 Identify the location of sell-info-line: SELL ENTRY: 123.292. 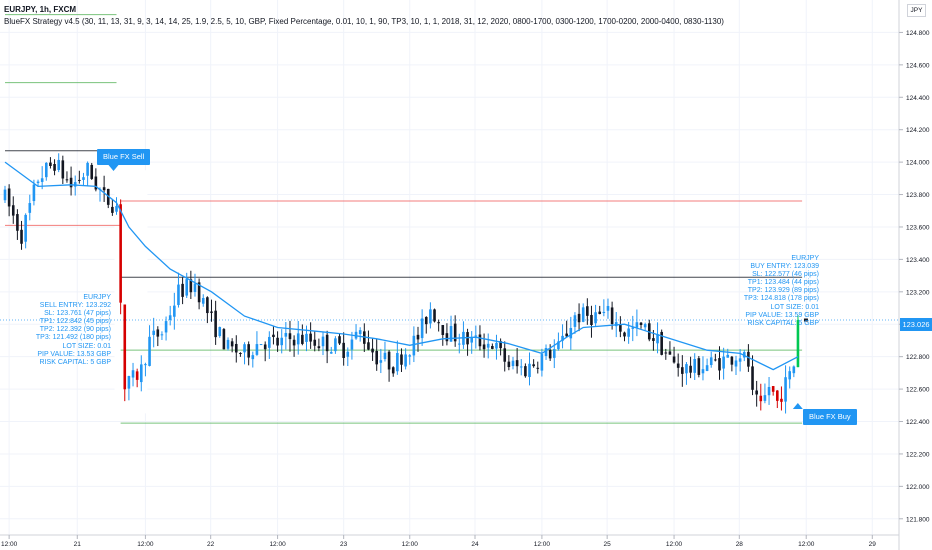
(75, 306).